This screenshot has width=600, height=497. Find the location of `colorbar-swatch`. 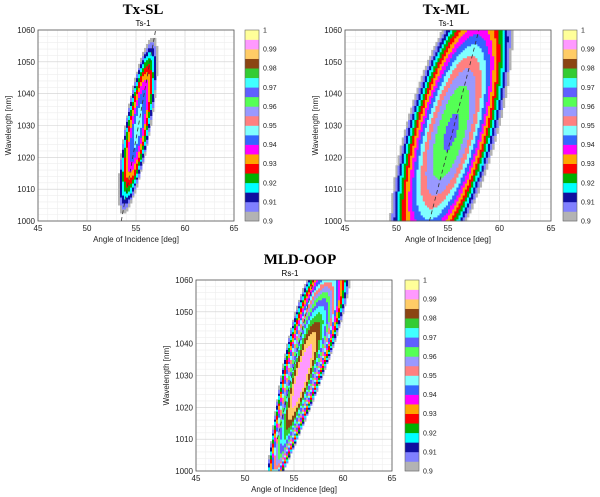

colorbar-swatch is located at coordinates (252, 73).